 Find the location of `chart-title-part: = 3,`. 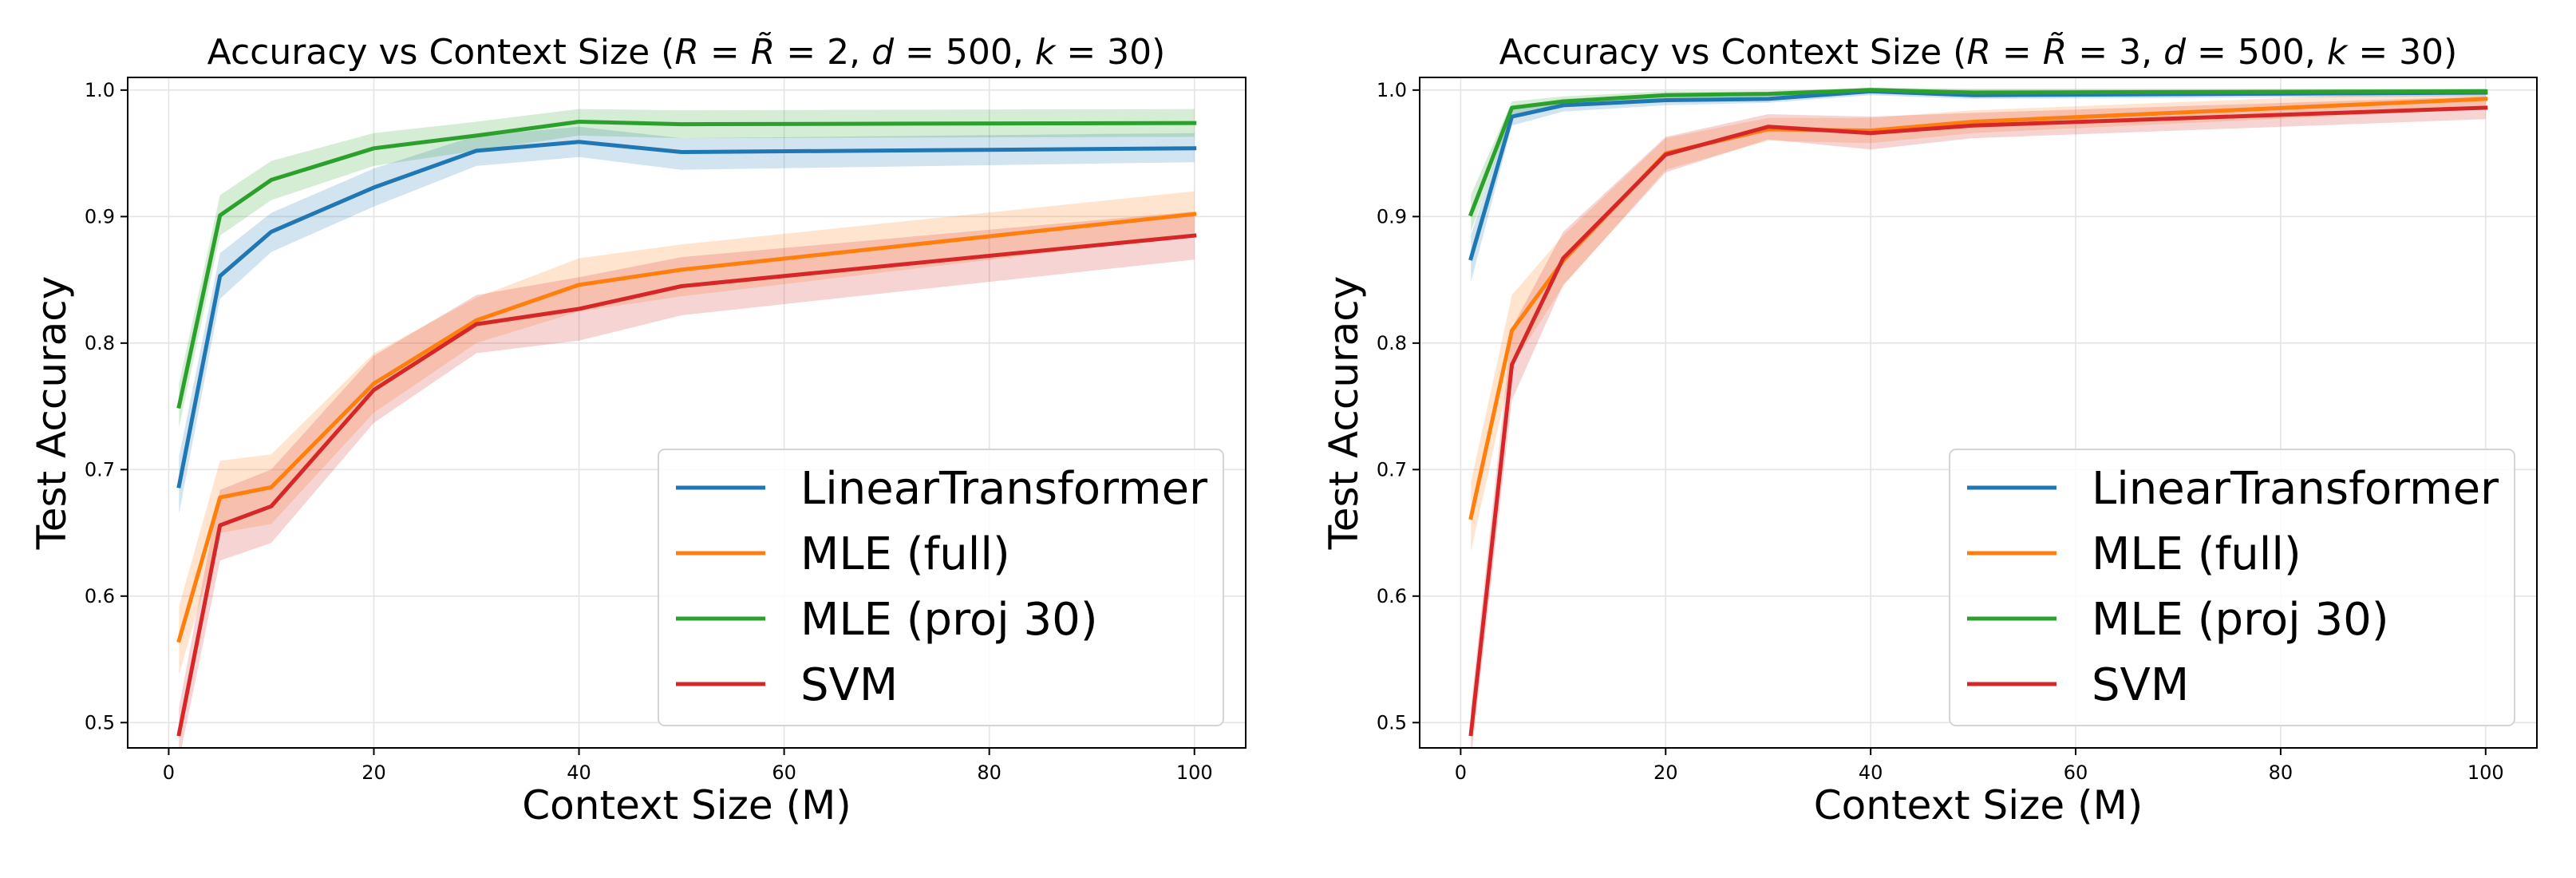

chart-title-part: = 3, is located at coordinates (2115, 53).